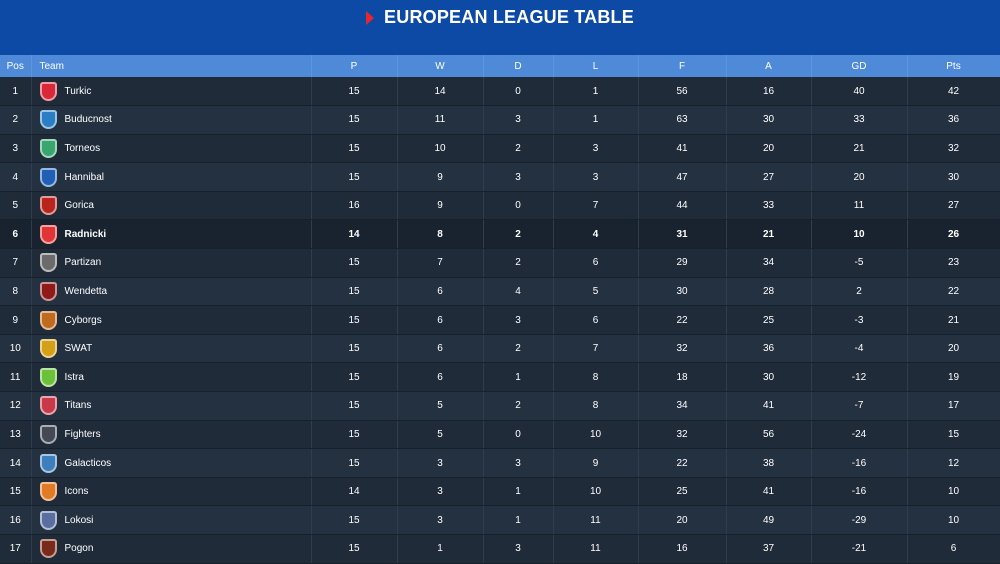 This screenshot has height=564, width=1000. What do you see at coordinates (88, 463) in the screenshot?
I see `team-name: Galacticos` at bounding box center [88, 463].